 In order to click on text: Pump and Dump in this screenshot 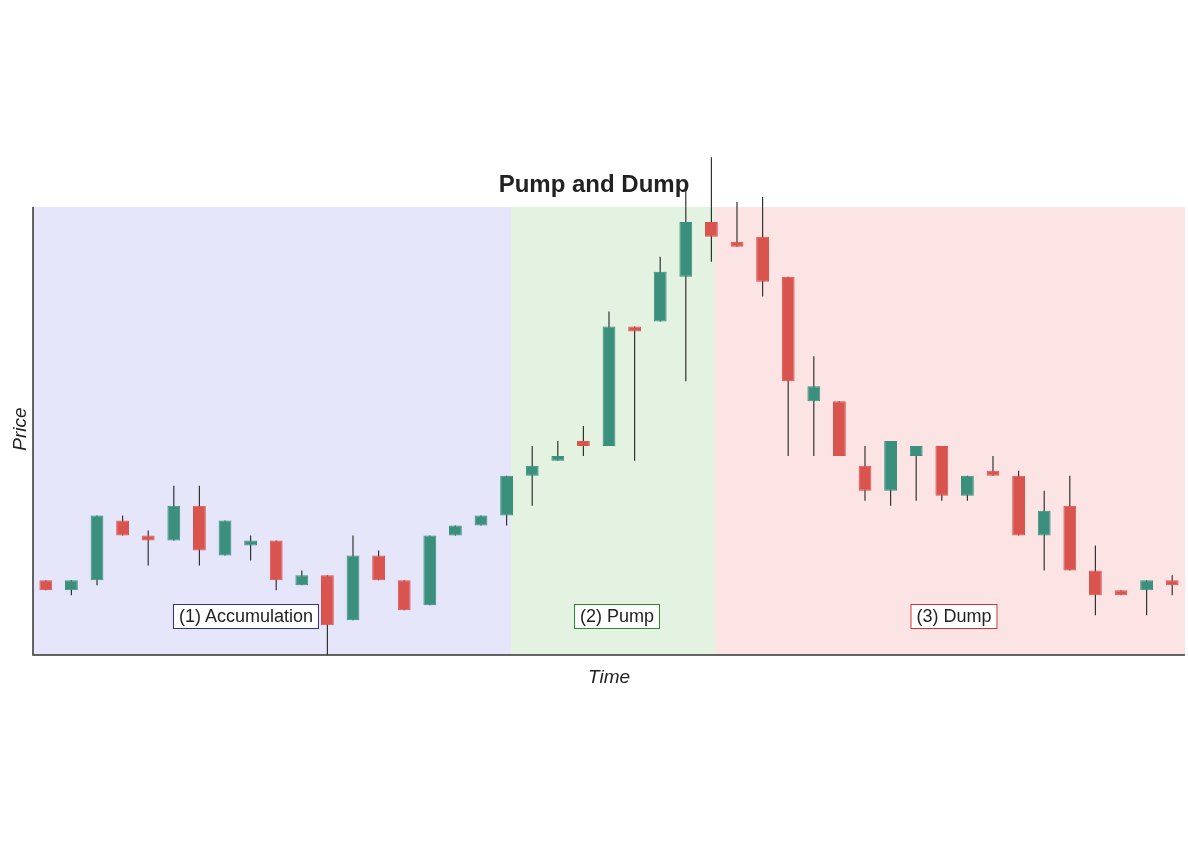, I will do `click(594, 184)`.